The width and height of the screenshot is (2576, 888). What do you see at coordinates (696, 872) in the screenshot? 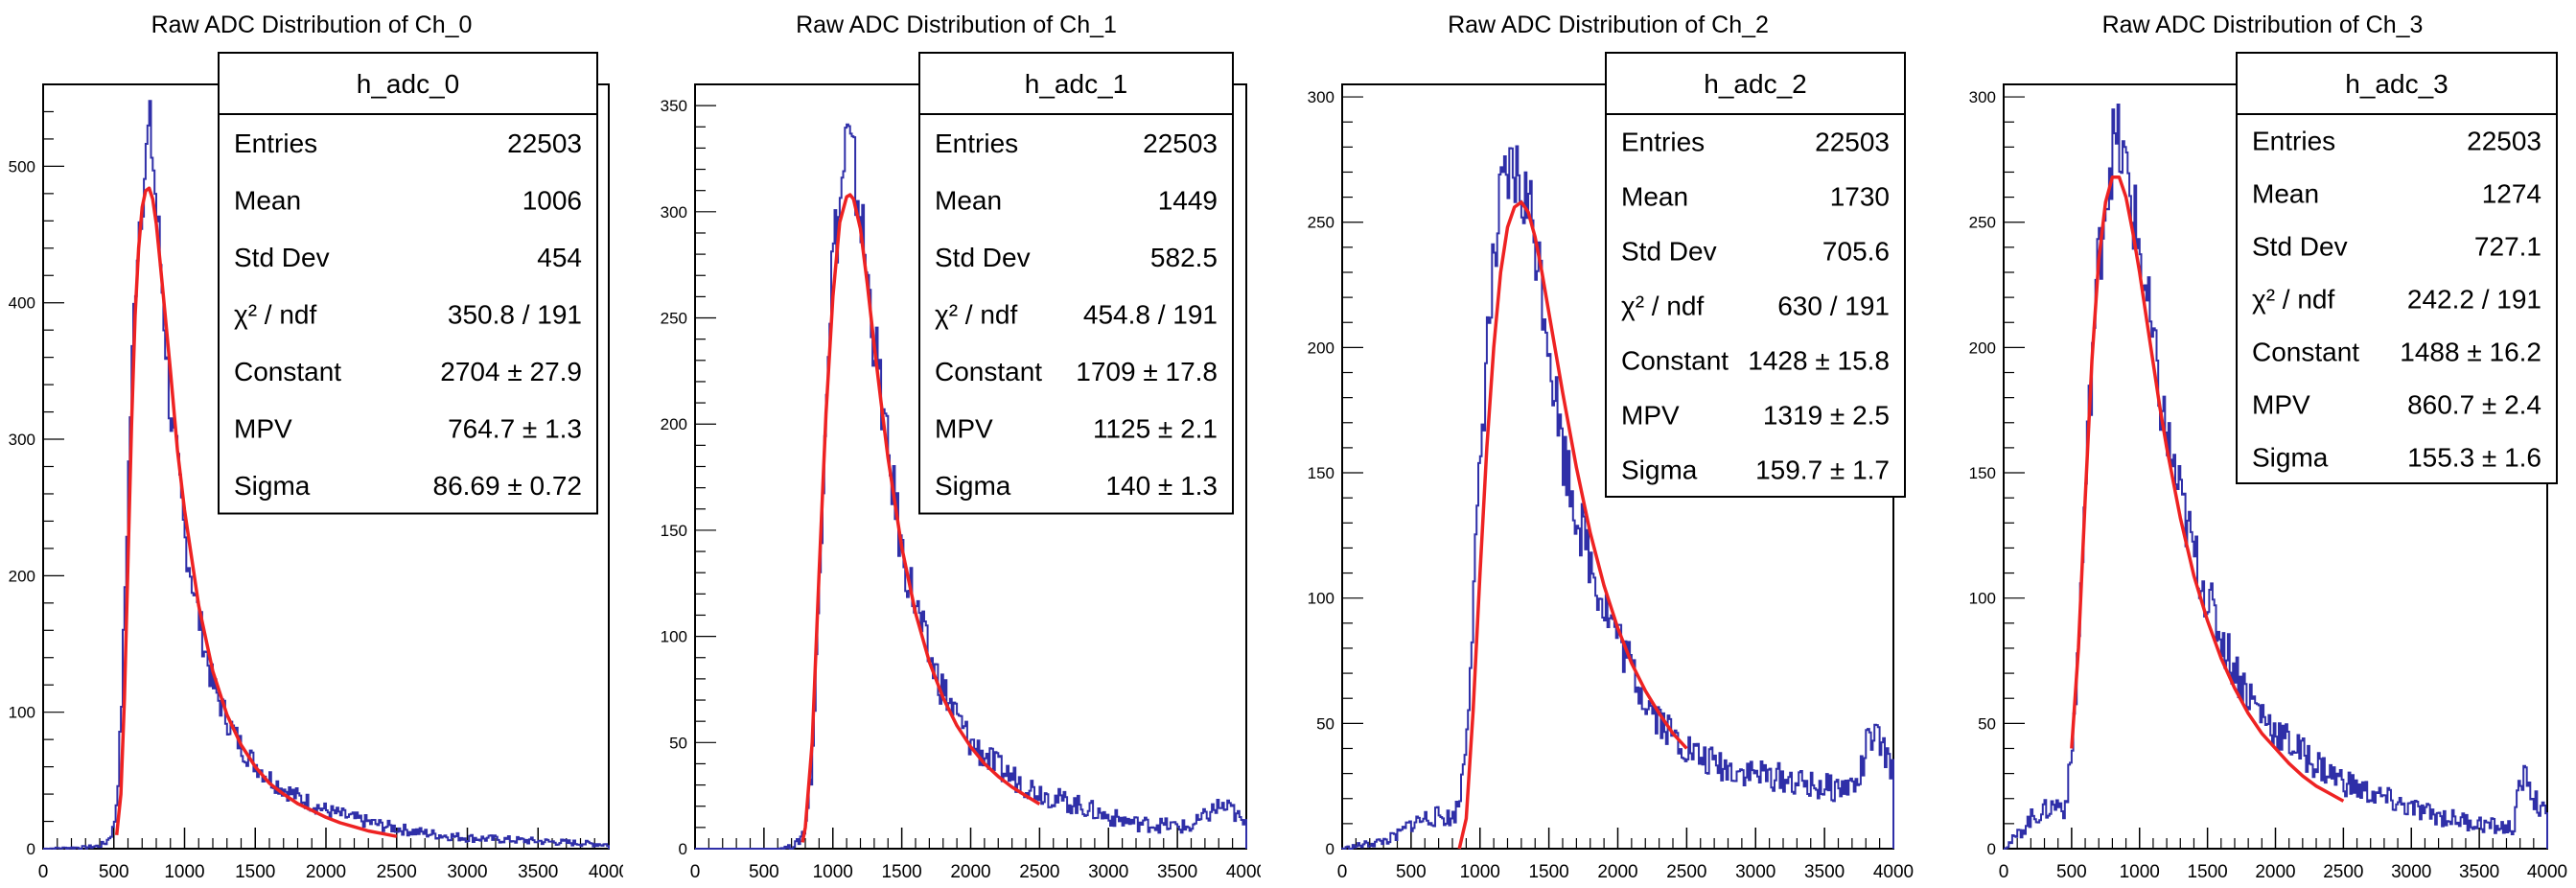
I see `x-tick-label: 0` at bounding box center [696, 872].